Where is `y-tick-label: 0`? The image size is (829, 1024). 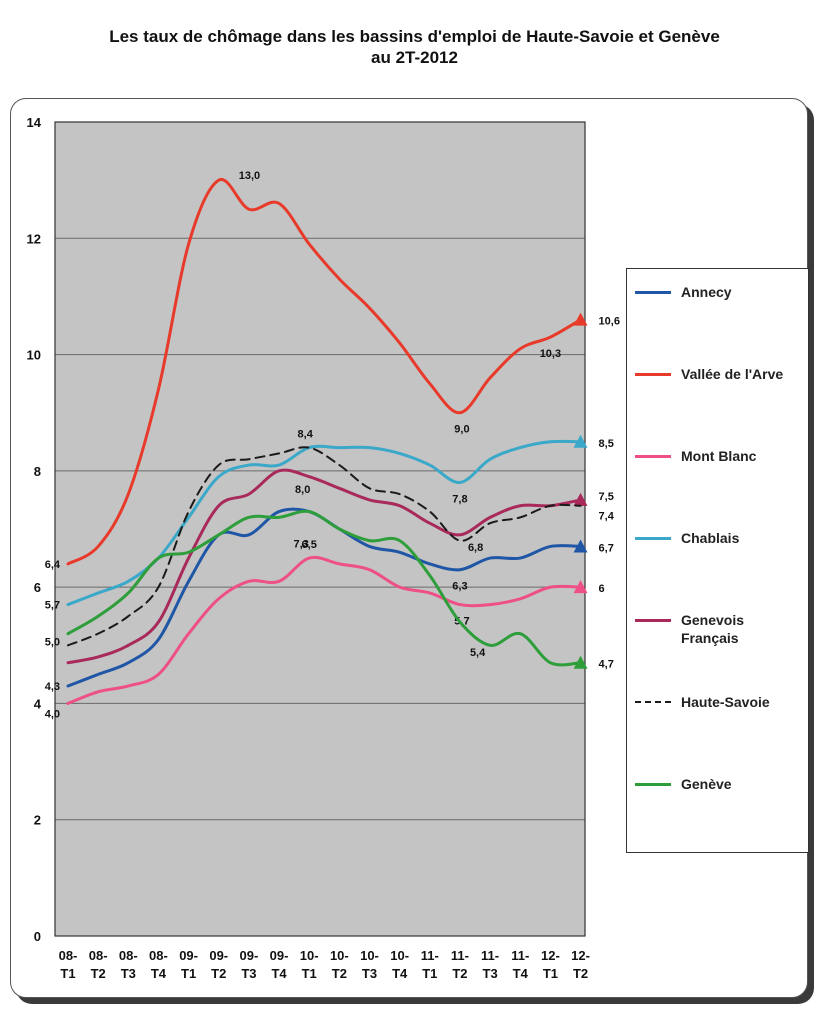 y-tick-label: 0 is located at coordinates (37, 936).